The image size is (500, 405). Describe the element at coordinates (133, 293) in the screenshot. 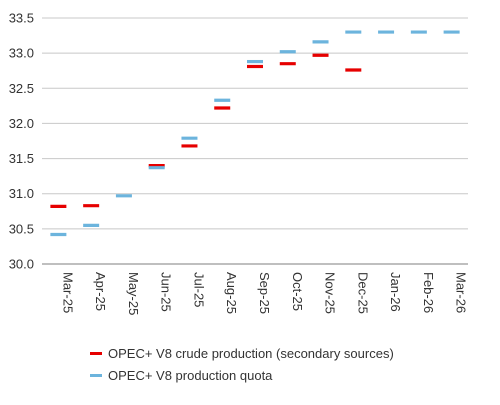

I see `x-tick-label: May-25` at that location.